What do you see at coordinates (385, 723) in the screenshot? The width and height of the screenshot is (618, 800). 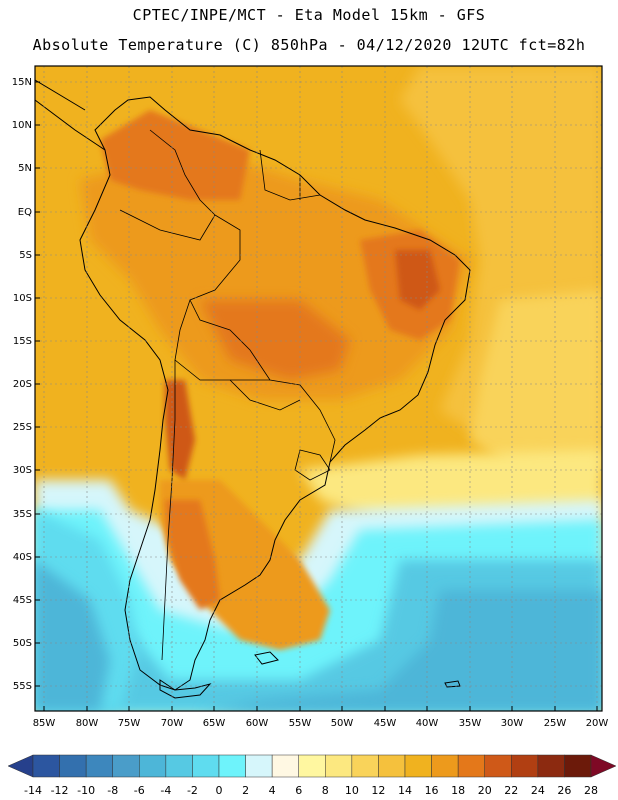 I see `lon-label: 45W` at bounding box center [385, 723].